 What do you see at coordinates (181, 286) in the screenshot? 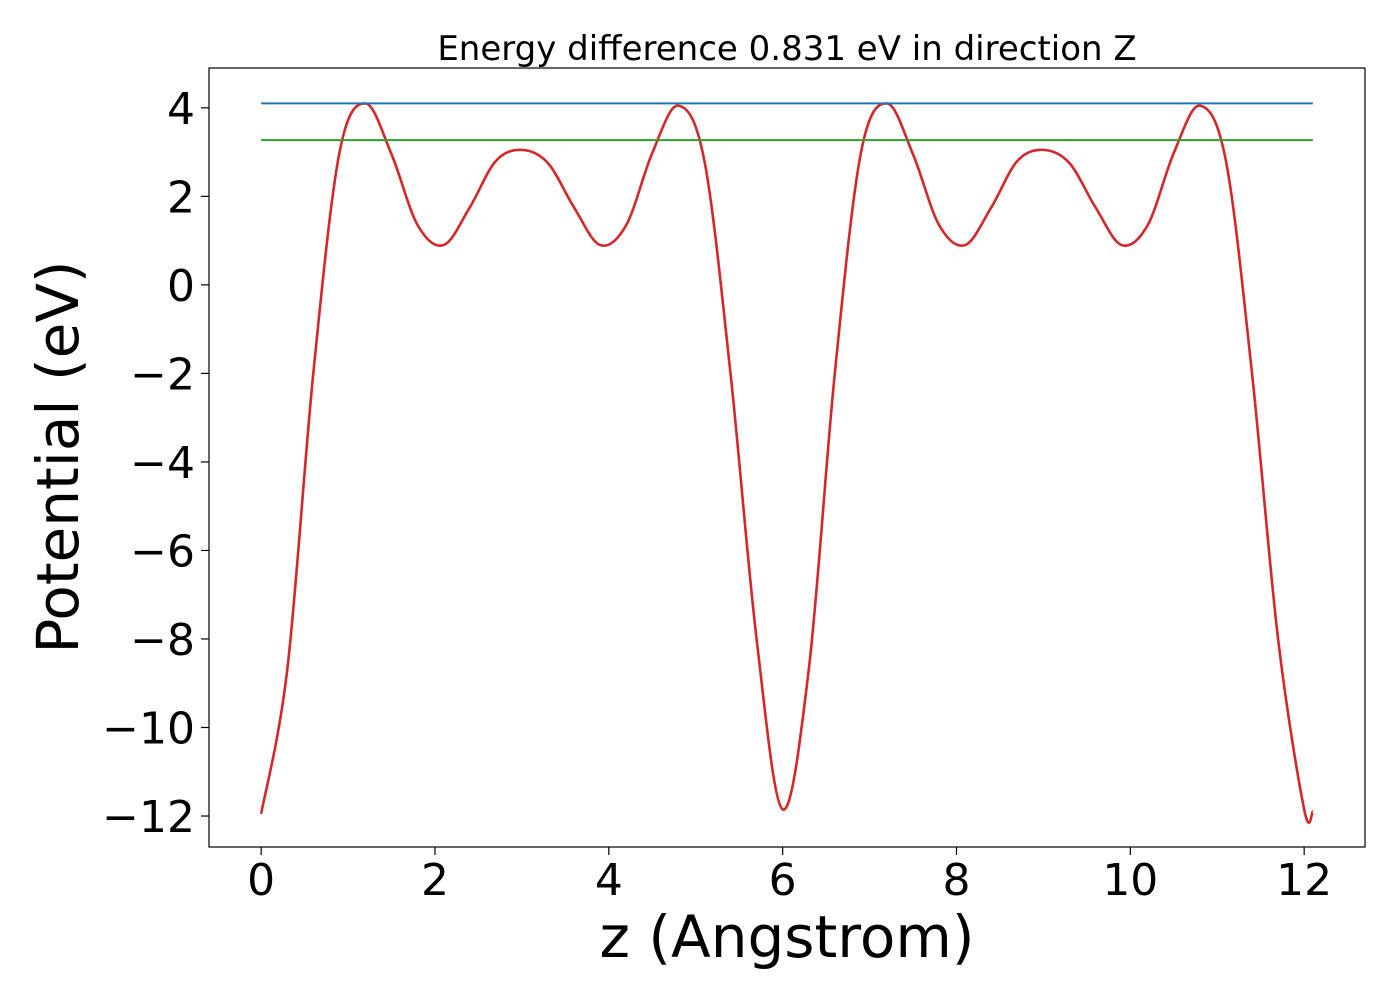
I see `y-tick-label: 0` at bounding box center [181, 286].